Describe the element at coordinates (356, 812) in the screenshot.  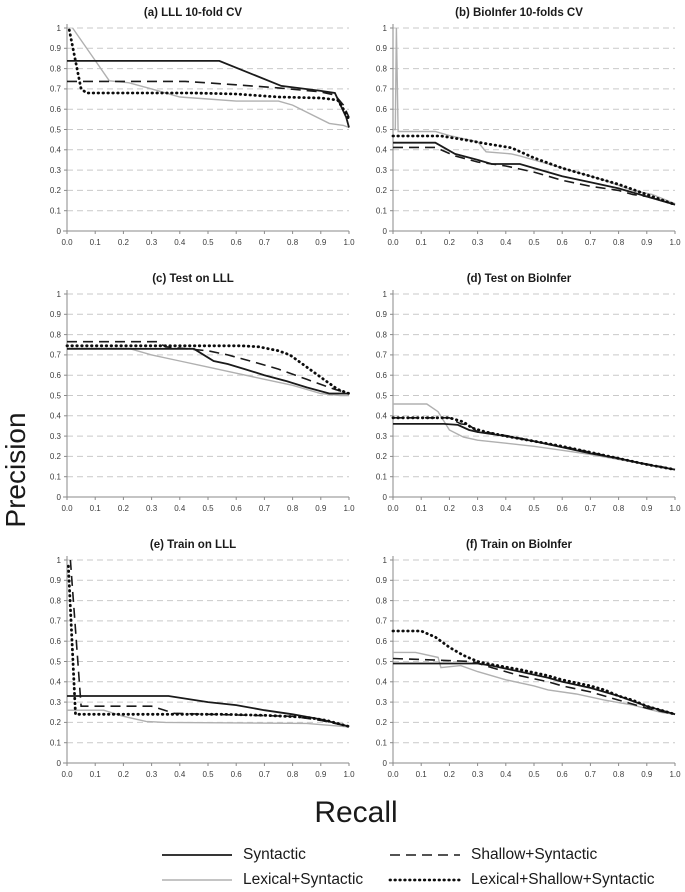
I see `x-axis-label: Recall` at that location.